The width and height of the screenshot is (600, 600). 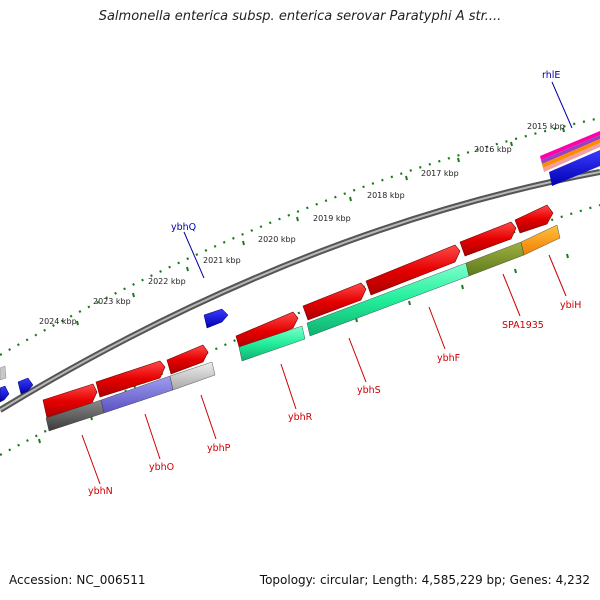 I want to click on accession-label: Accession:, so click(x=41, y=580).